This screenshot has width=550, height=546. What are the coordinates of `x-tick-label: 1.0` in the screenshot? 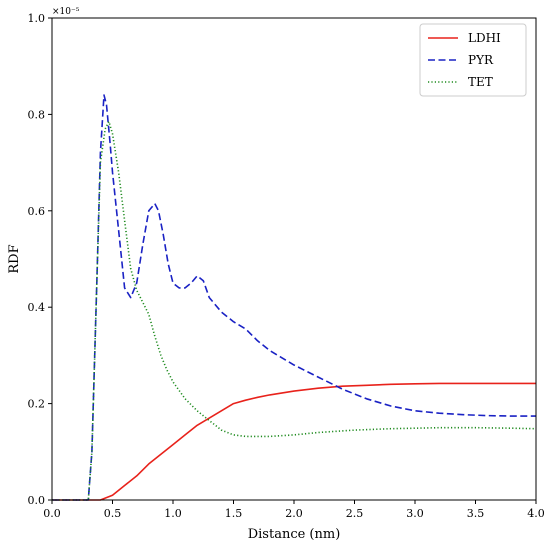 It's located at (173, 513).